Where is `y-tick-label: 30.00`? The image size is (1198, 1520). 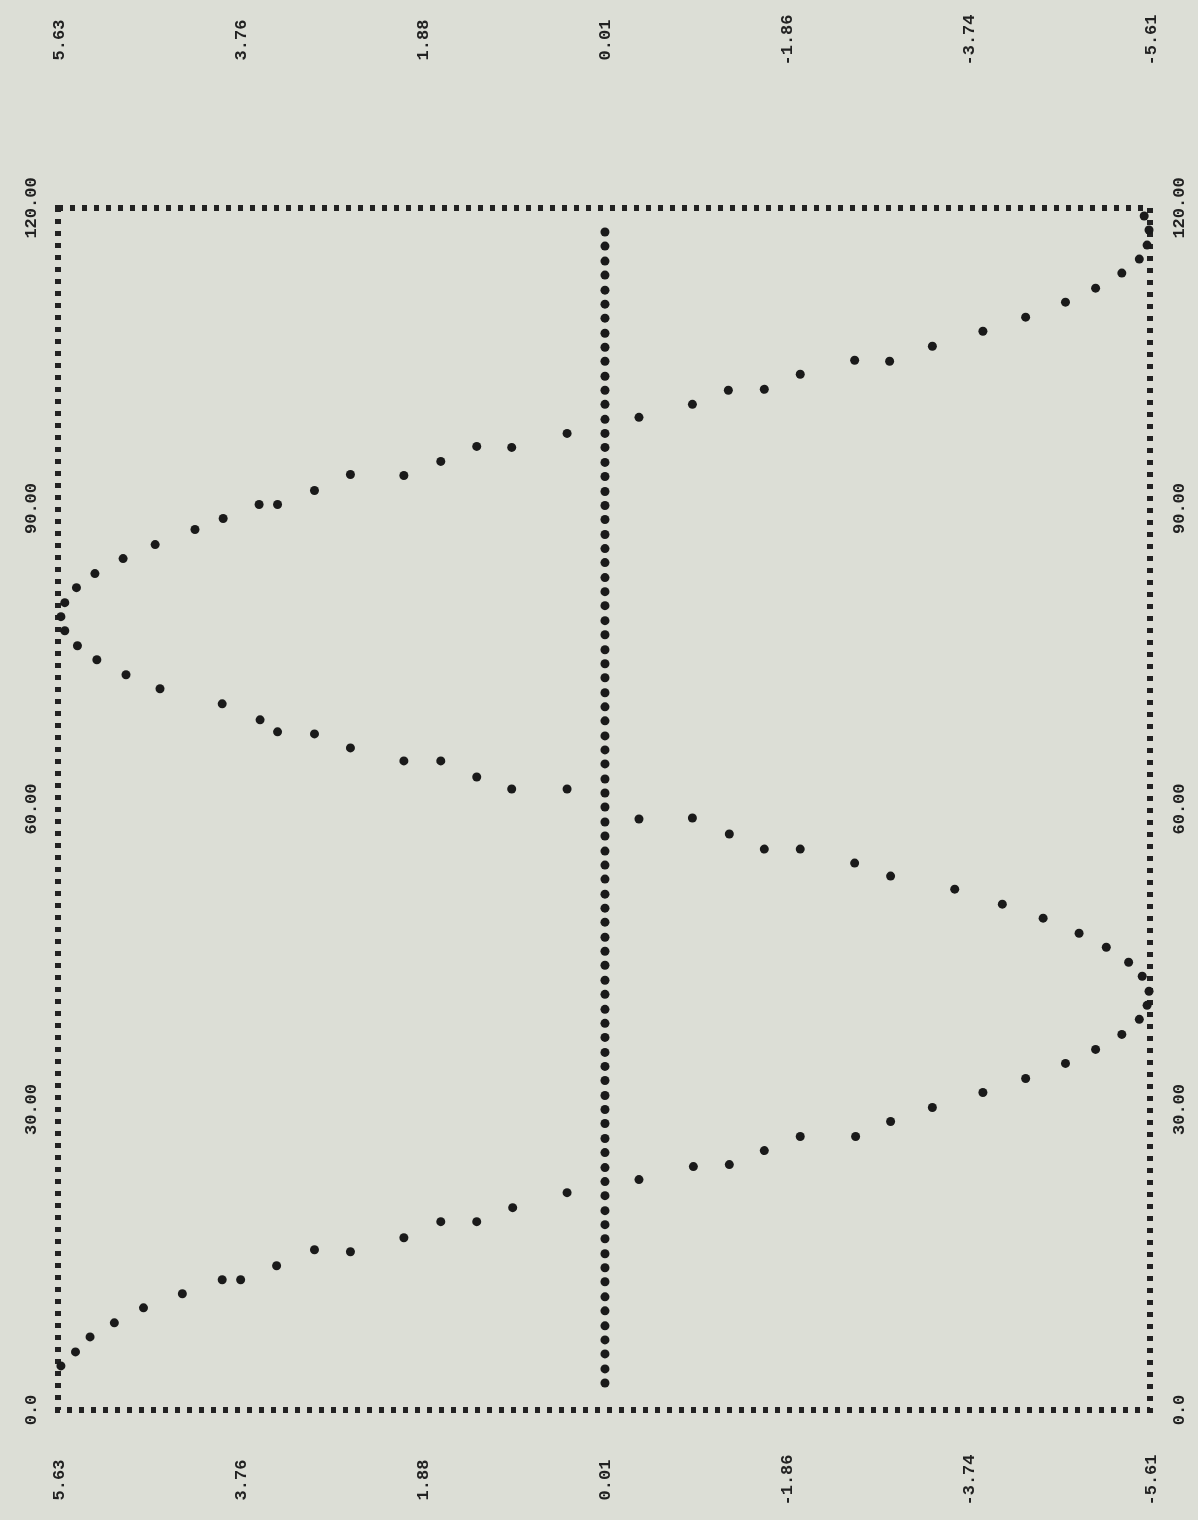
y-tick-label: 30.00 is located at coordinates (31, 1109).